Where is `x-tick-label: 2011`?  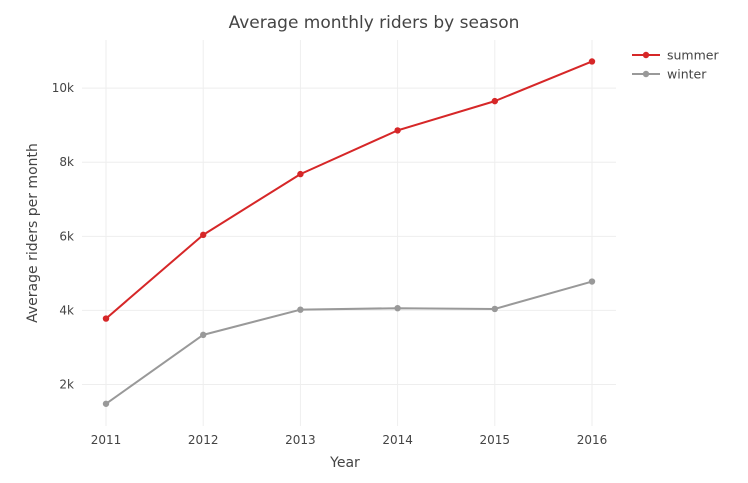 x-tick-label: 2011 is located at coordinates (106, 440).